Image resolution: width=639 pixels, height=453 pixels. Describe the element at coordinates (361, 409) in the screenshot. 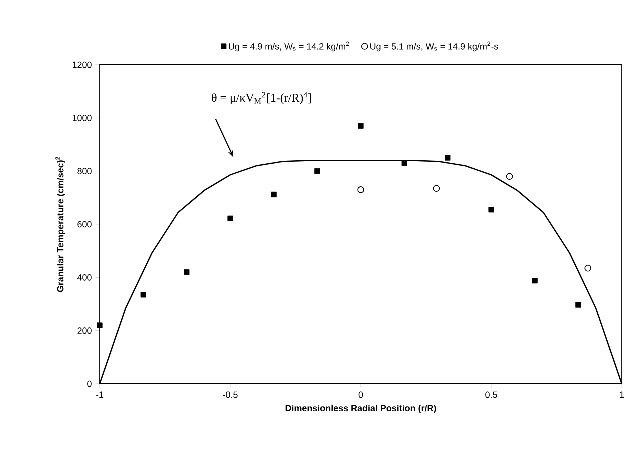

I see `x-axis-title: Dimensionless Radial Position (r/R)` at that location.